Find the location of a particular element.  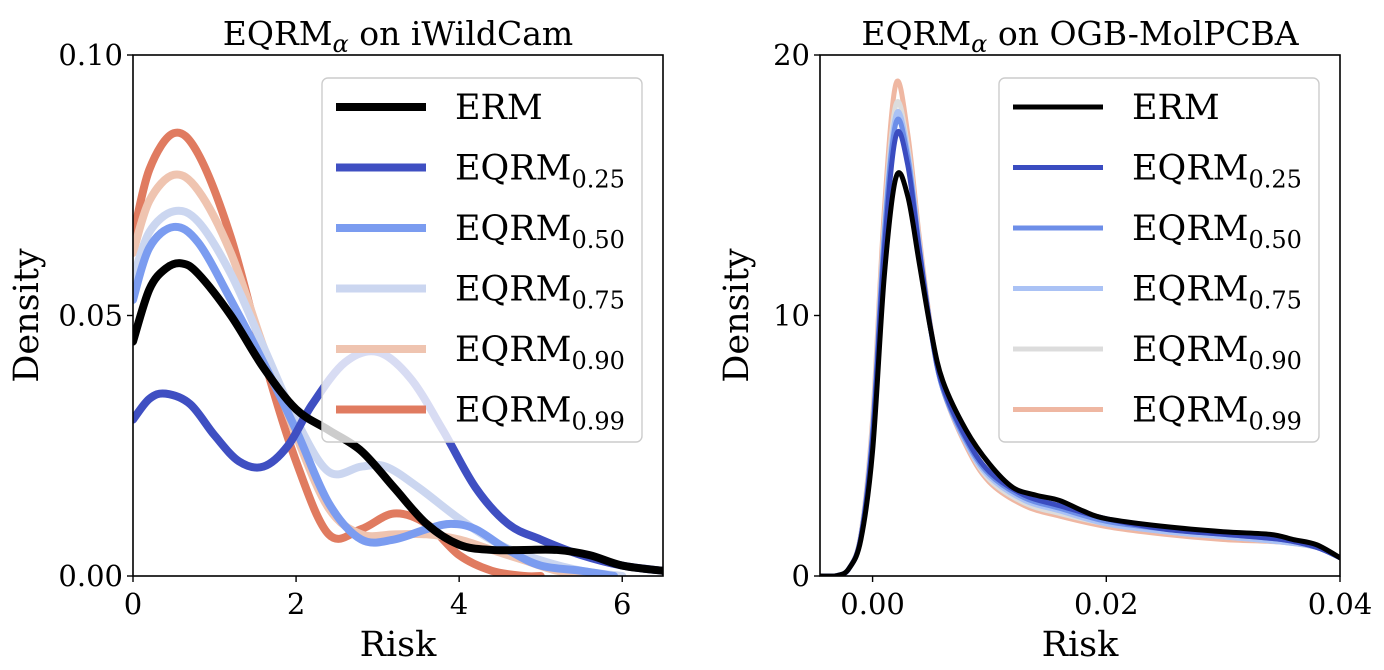

chart-title-rest: on OGB-MolPCBA is located at coordinates (1143, 33).